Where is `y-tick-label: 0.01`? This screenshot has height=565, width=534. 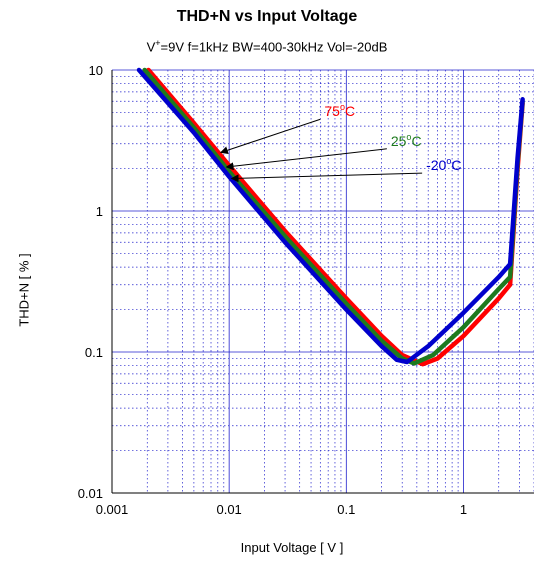
y-tick-label: 0.01 is located at coordinates (90, 493).